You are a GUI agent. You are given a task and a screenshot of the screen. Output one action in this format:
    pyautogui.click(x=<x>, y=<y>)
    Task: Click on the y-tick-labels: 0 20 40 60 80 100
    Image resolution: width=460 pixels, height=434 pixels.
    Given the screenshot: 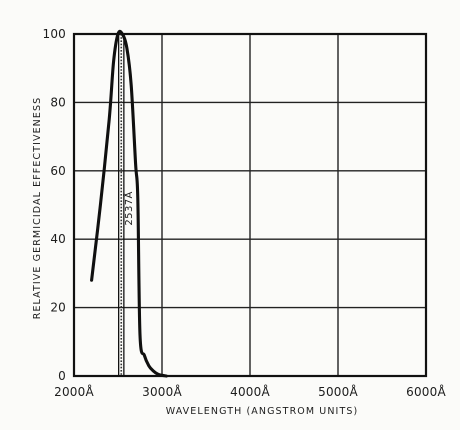 What is the action you would take?
    pyautogui.click(x=54, y=205)
    